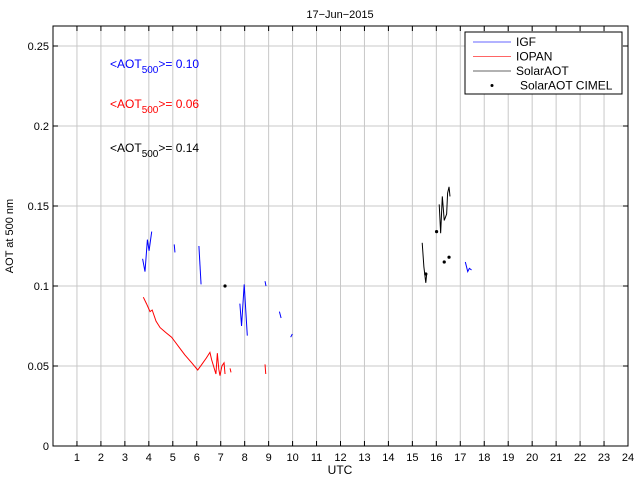 This screenshot has height=480, width=640. Describe the element at coordinates (101, 458) in the screenshot. I see `x-tick-label: 2` at that location.